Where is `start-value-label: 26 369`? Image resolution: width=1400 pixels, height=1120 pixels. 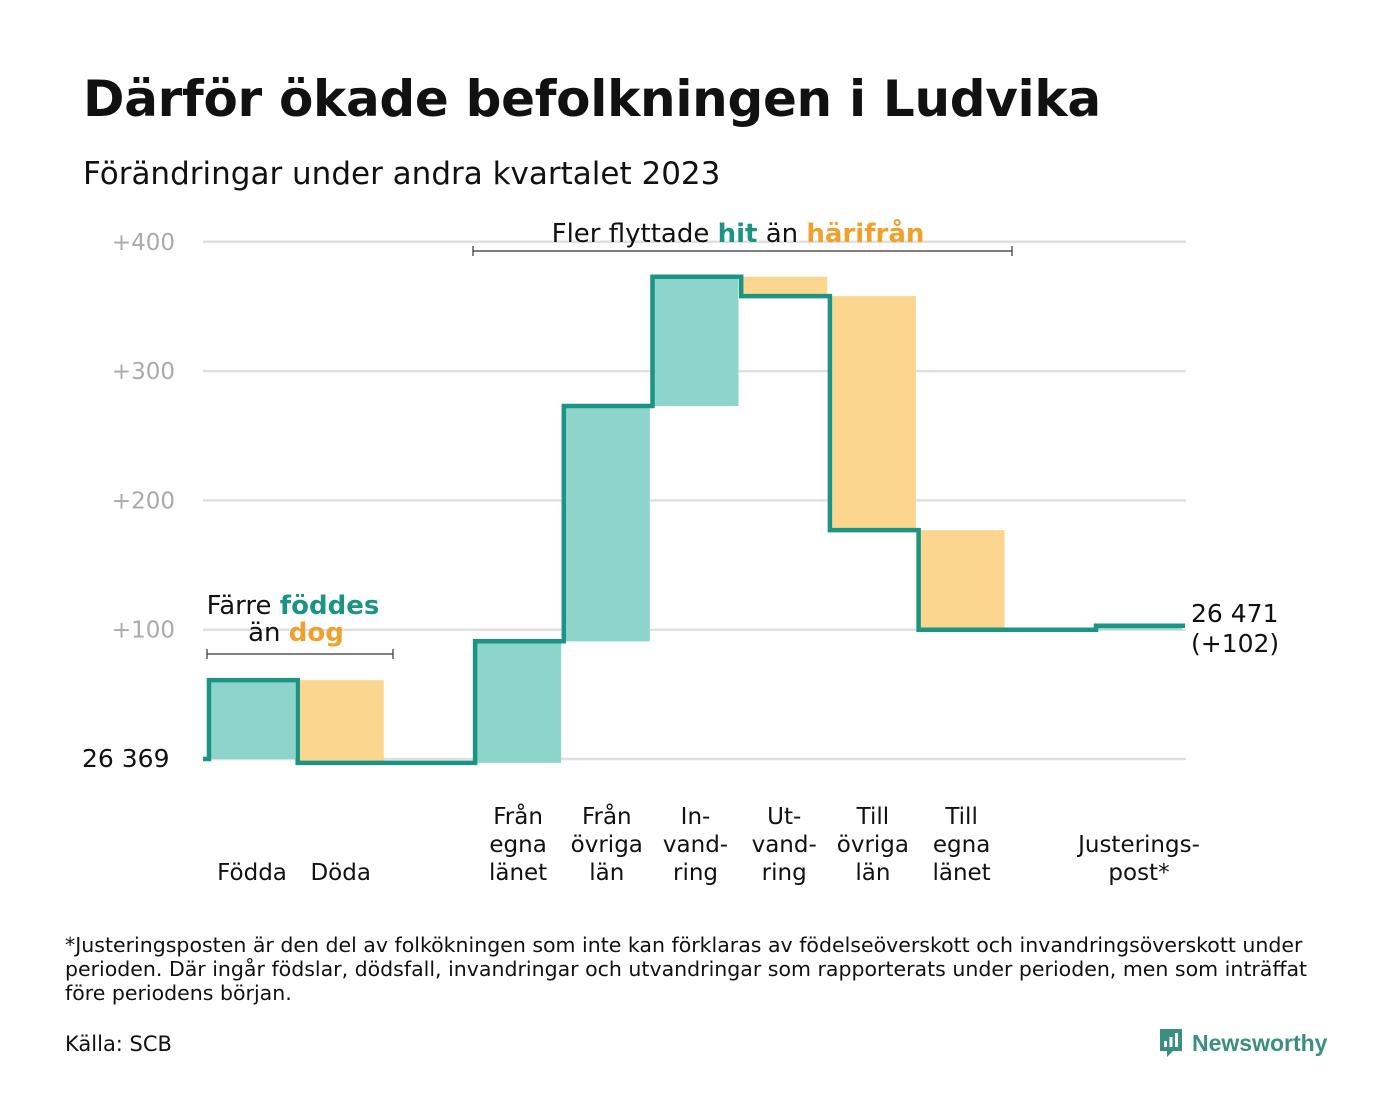 start-value-label: 26 369 is located at coordinates (125, 758).